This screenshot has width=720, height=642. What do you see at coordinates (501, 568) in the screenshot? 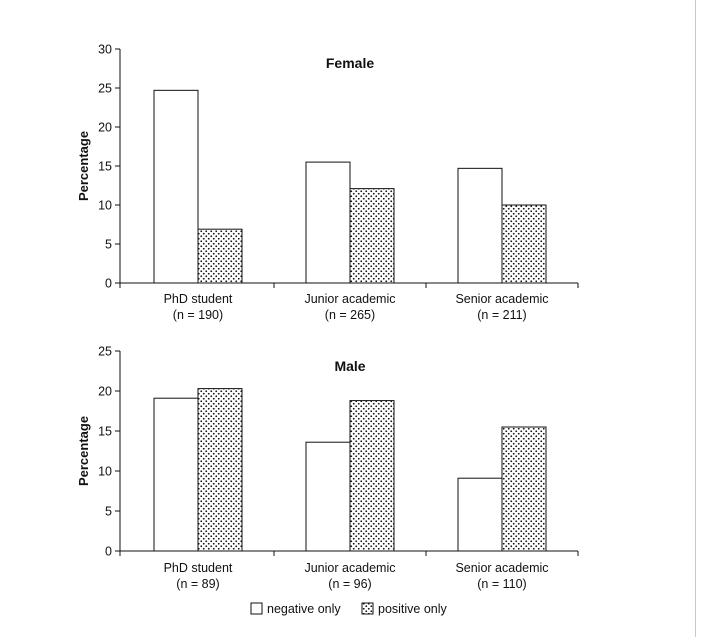
I see `x-tick-label-male-senior-academic: Senior academic` at bounding box center [501, 568].